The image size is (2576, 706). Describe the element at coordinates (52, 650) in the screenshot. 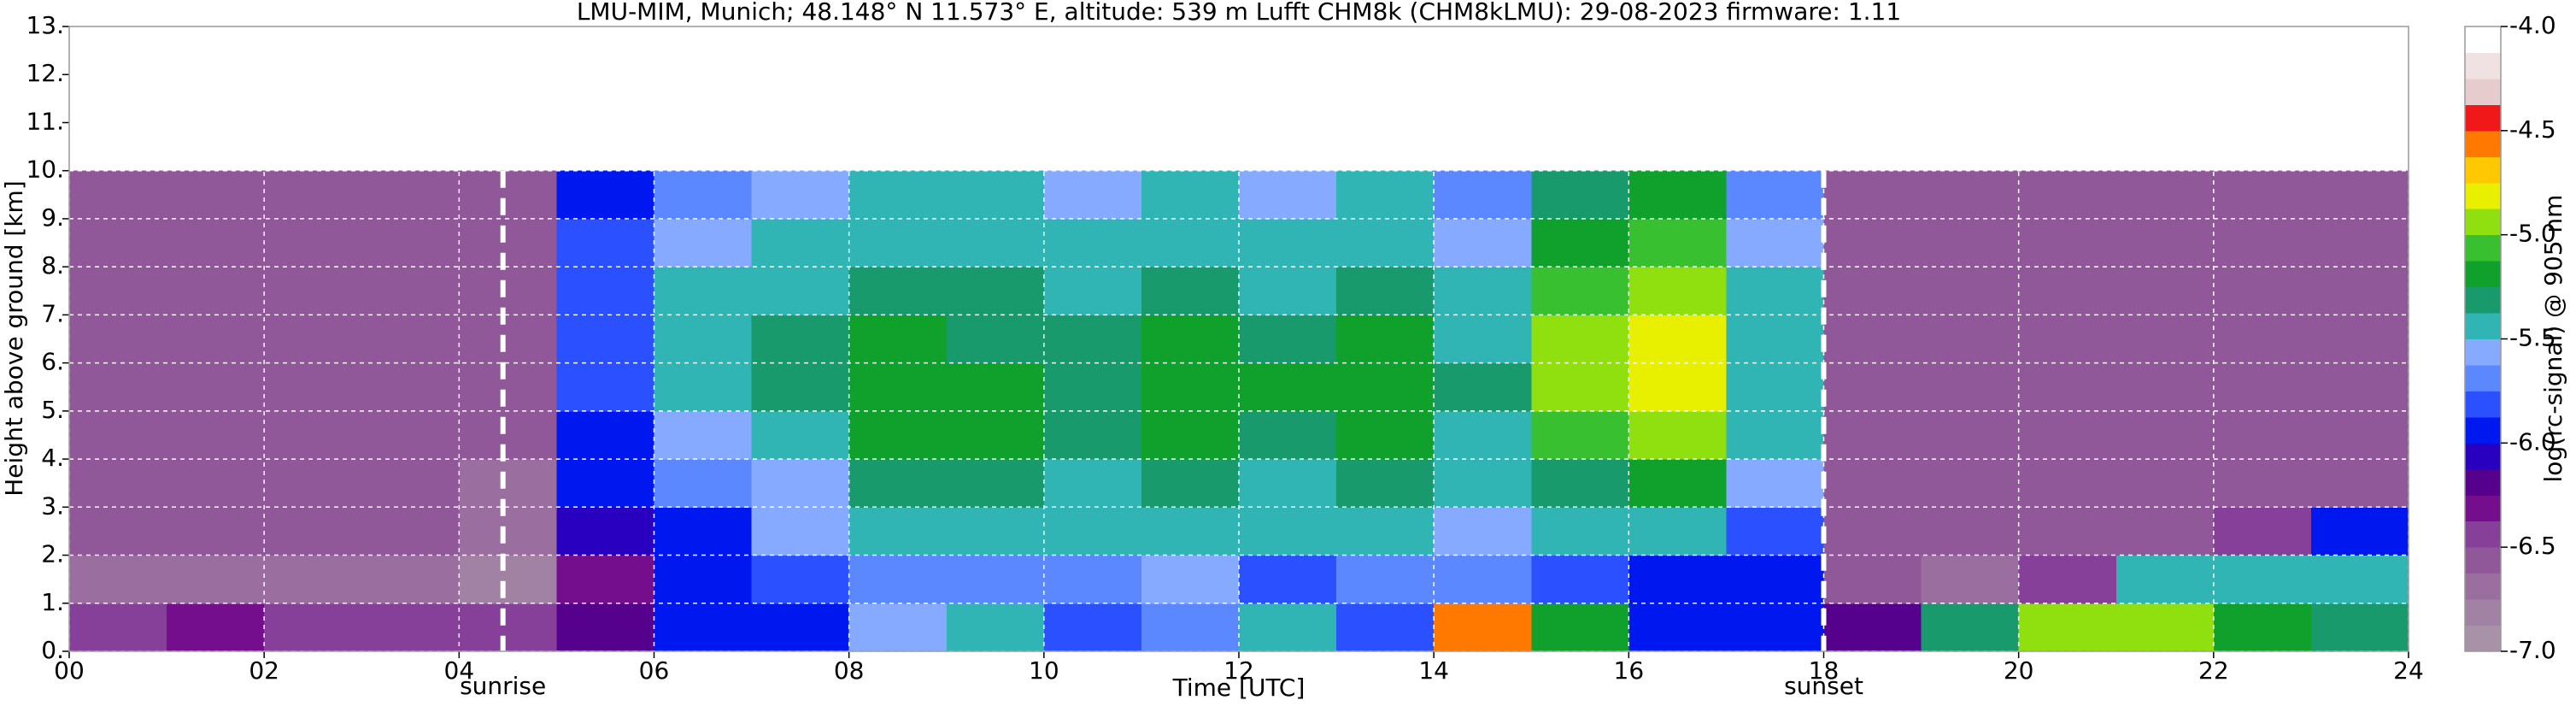

I see `y-tick-label: 0.` at that location.